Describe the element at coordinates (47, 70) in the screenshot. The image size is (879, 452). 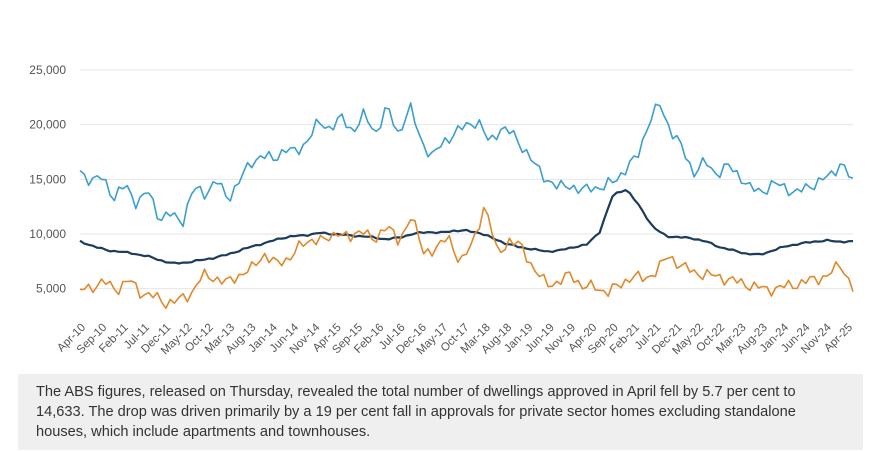
I see `y-tick-label: 25,000` at that location.